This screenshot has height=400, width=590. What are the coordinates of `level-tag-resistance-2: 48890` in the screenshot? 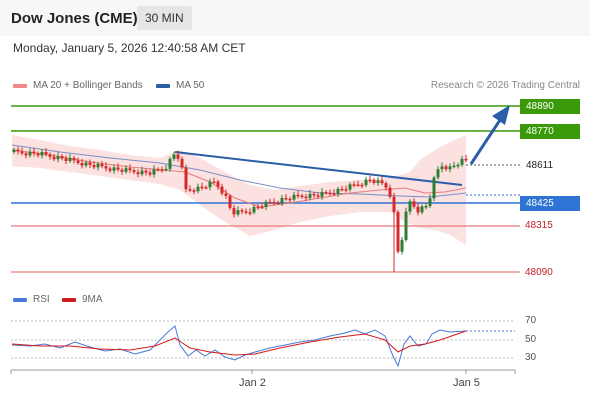 It's located at (550, 106).